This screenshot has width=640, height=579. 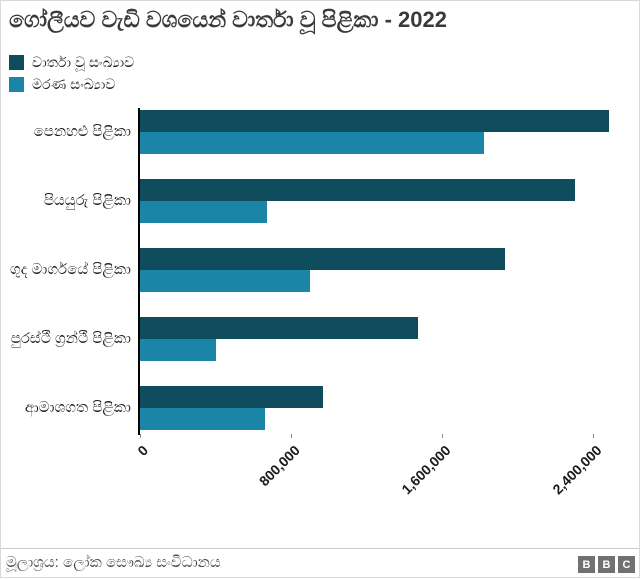 What do you see at coordinates (139, 271) in the screenshot?
I see `y-axis-line` at bounding box center [139, 271].